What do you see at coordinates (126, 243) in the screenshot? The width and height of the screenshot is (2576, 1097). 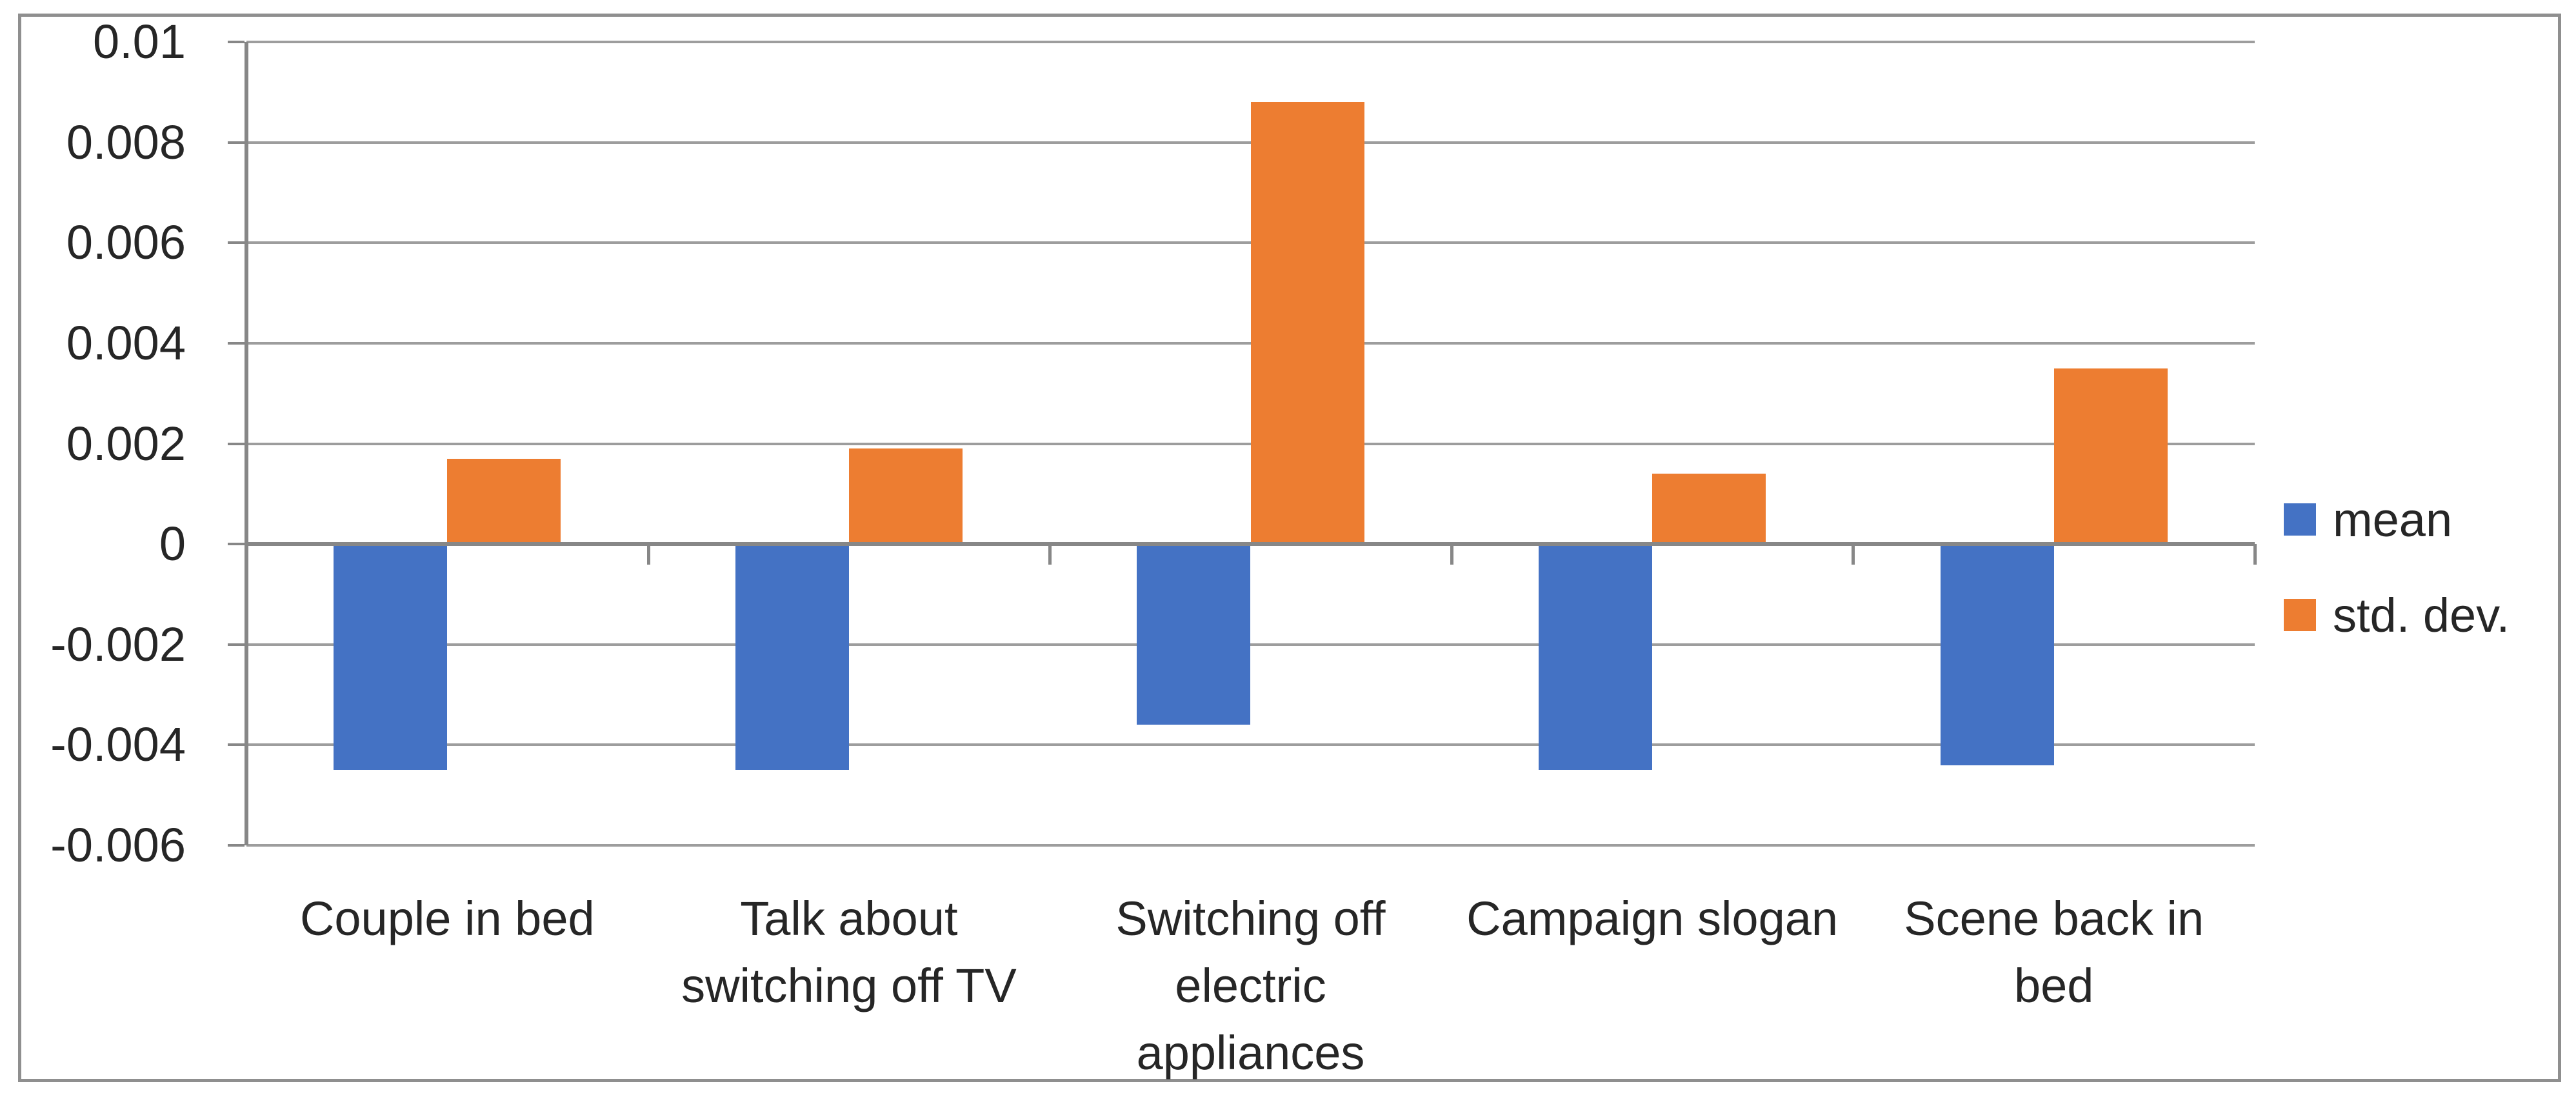 I see `y-axis-label: 0.006` at bounding box center [126, 243].